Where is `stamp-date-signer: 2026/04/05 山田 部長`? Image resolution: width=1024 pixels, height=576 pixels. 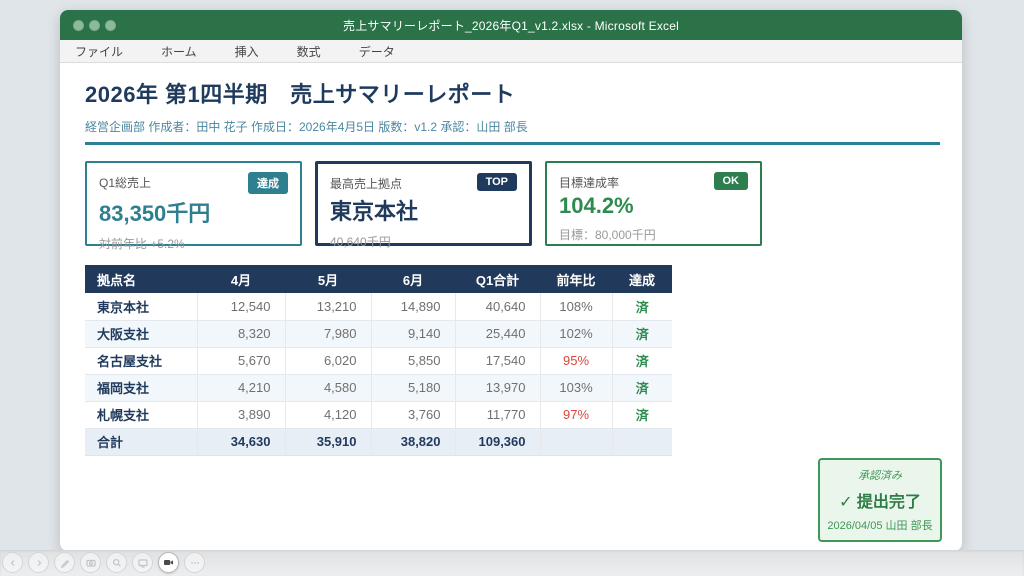
stamp-date-signer: 2026/04/05 山田 部長 is located at coordinates (880, 526).